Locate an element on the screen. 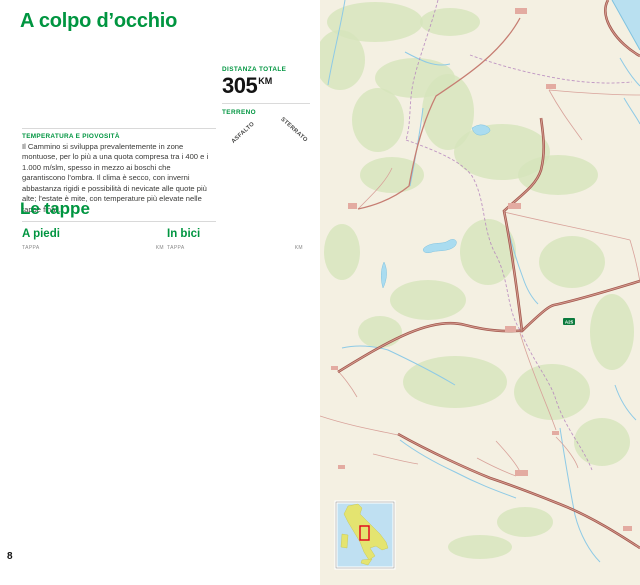  italy-silhouette is located at coordinates (366, 532).